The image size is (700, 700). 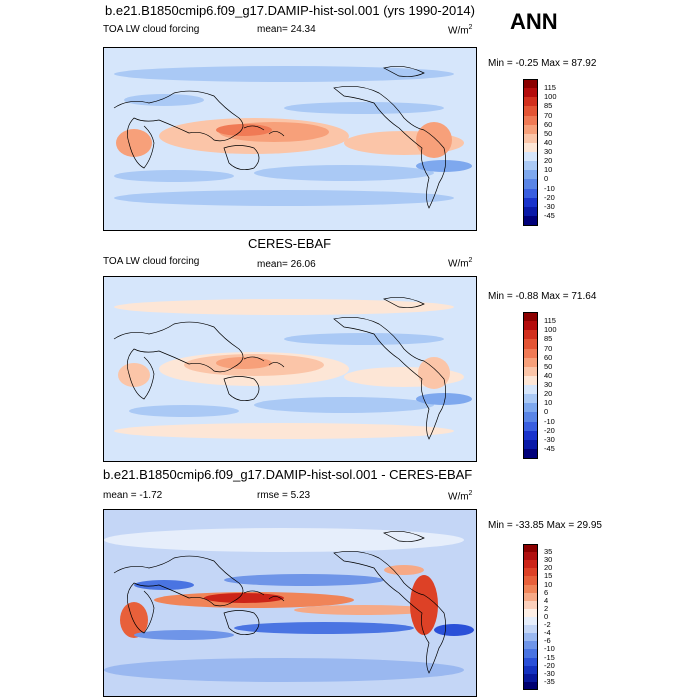 I want to click on panel1-mean-label: mean= 24.34, so click(x=286, y=29).